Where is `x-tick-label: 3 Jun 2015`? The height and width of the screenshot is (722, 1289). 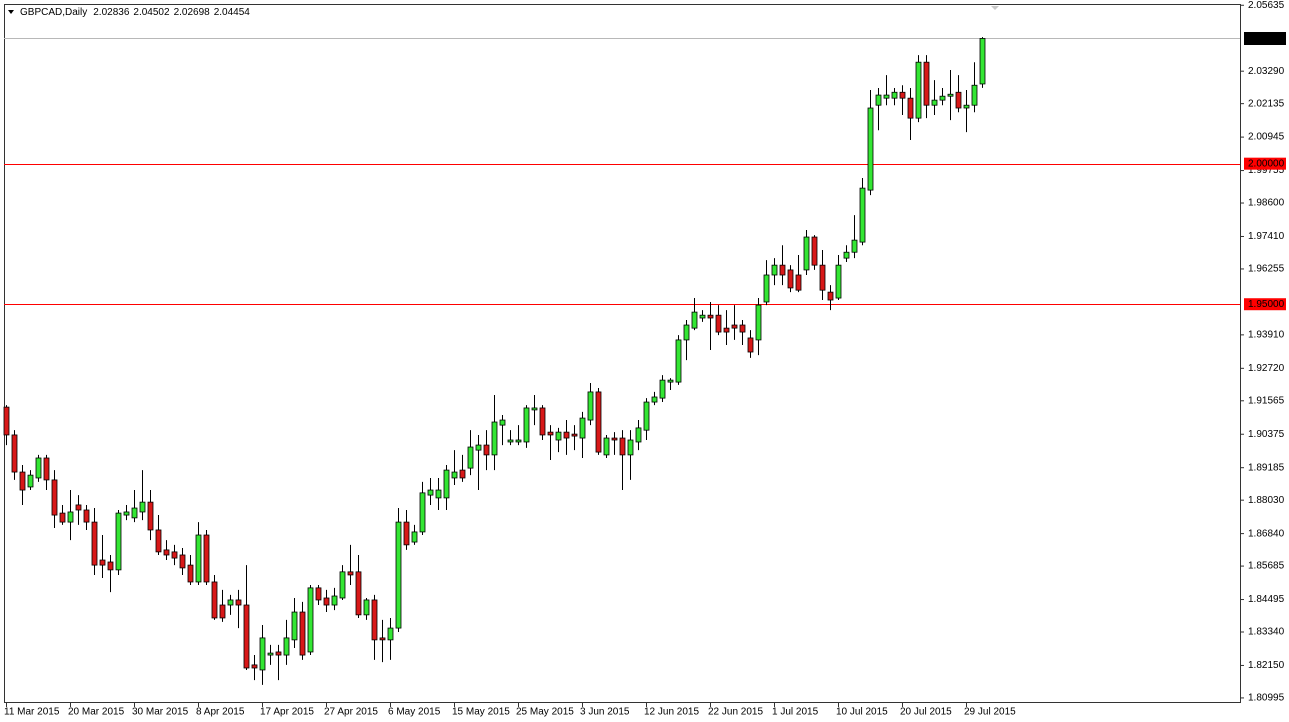
x-tick-label: 3 Jun 2015 is located at coordinates (605, 712).